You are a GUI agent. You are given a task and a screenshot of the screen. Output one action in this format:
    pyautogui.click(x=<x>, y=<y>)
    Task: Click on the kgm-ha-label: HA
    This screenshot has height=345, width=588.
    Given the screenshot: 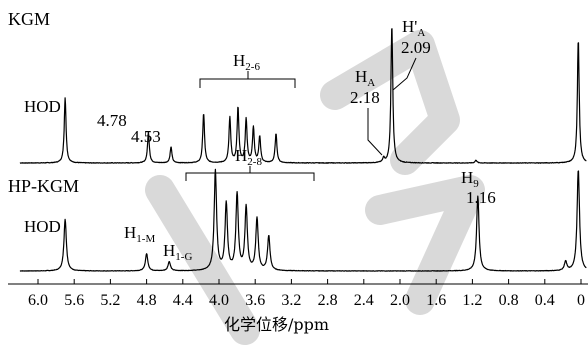 What is the action you would take?
    pyautogui.click(x=365, y=78)
    